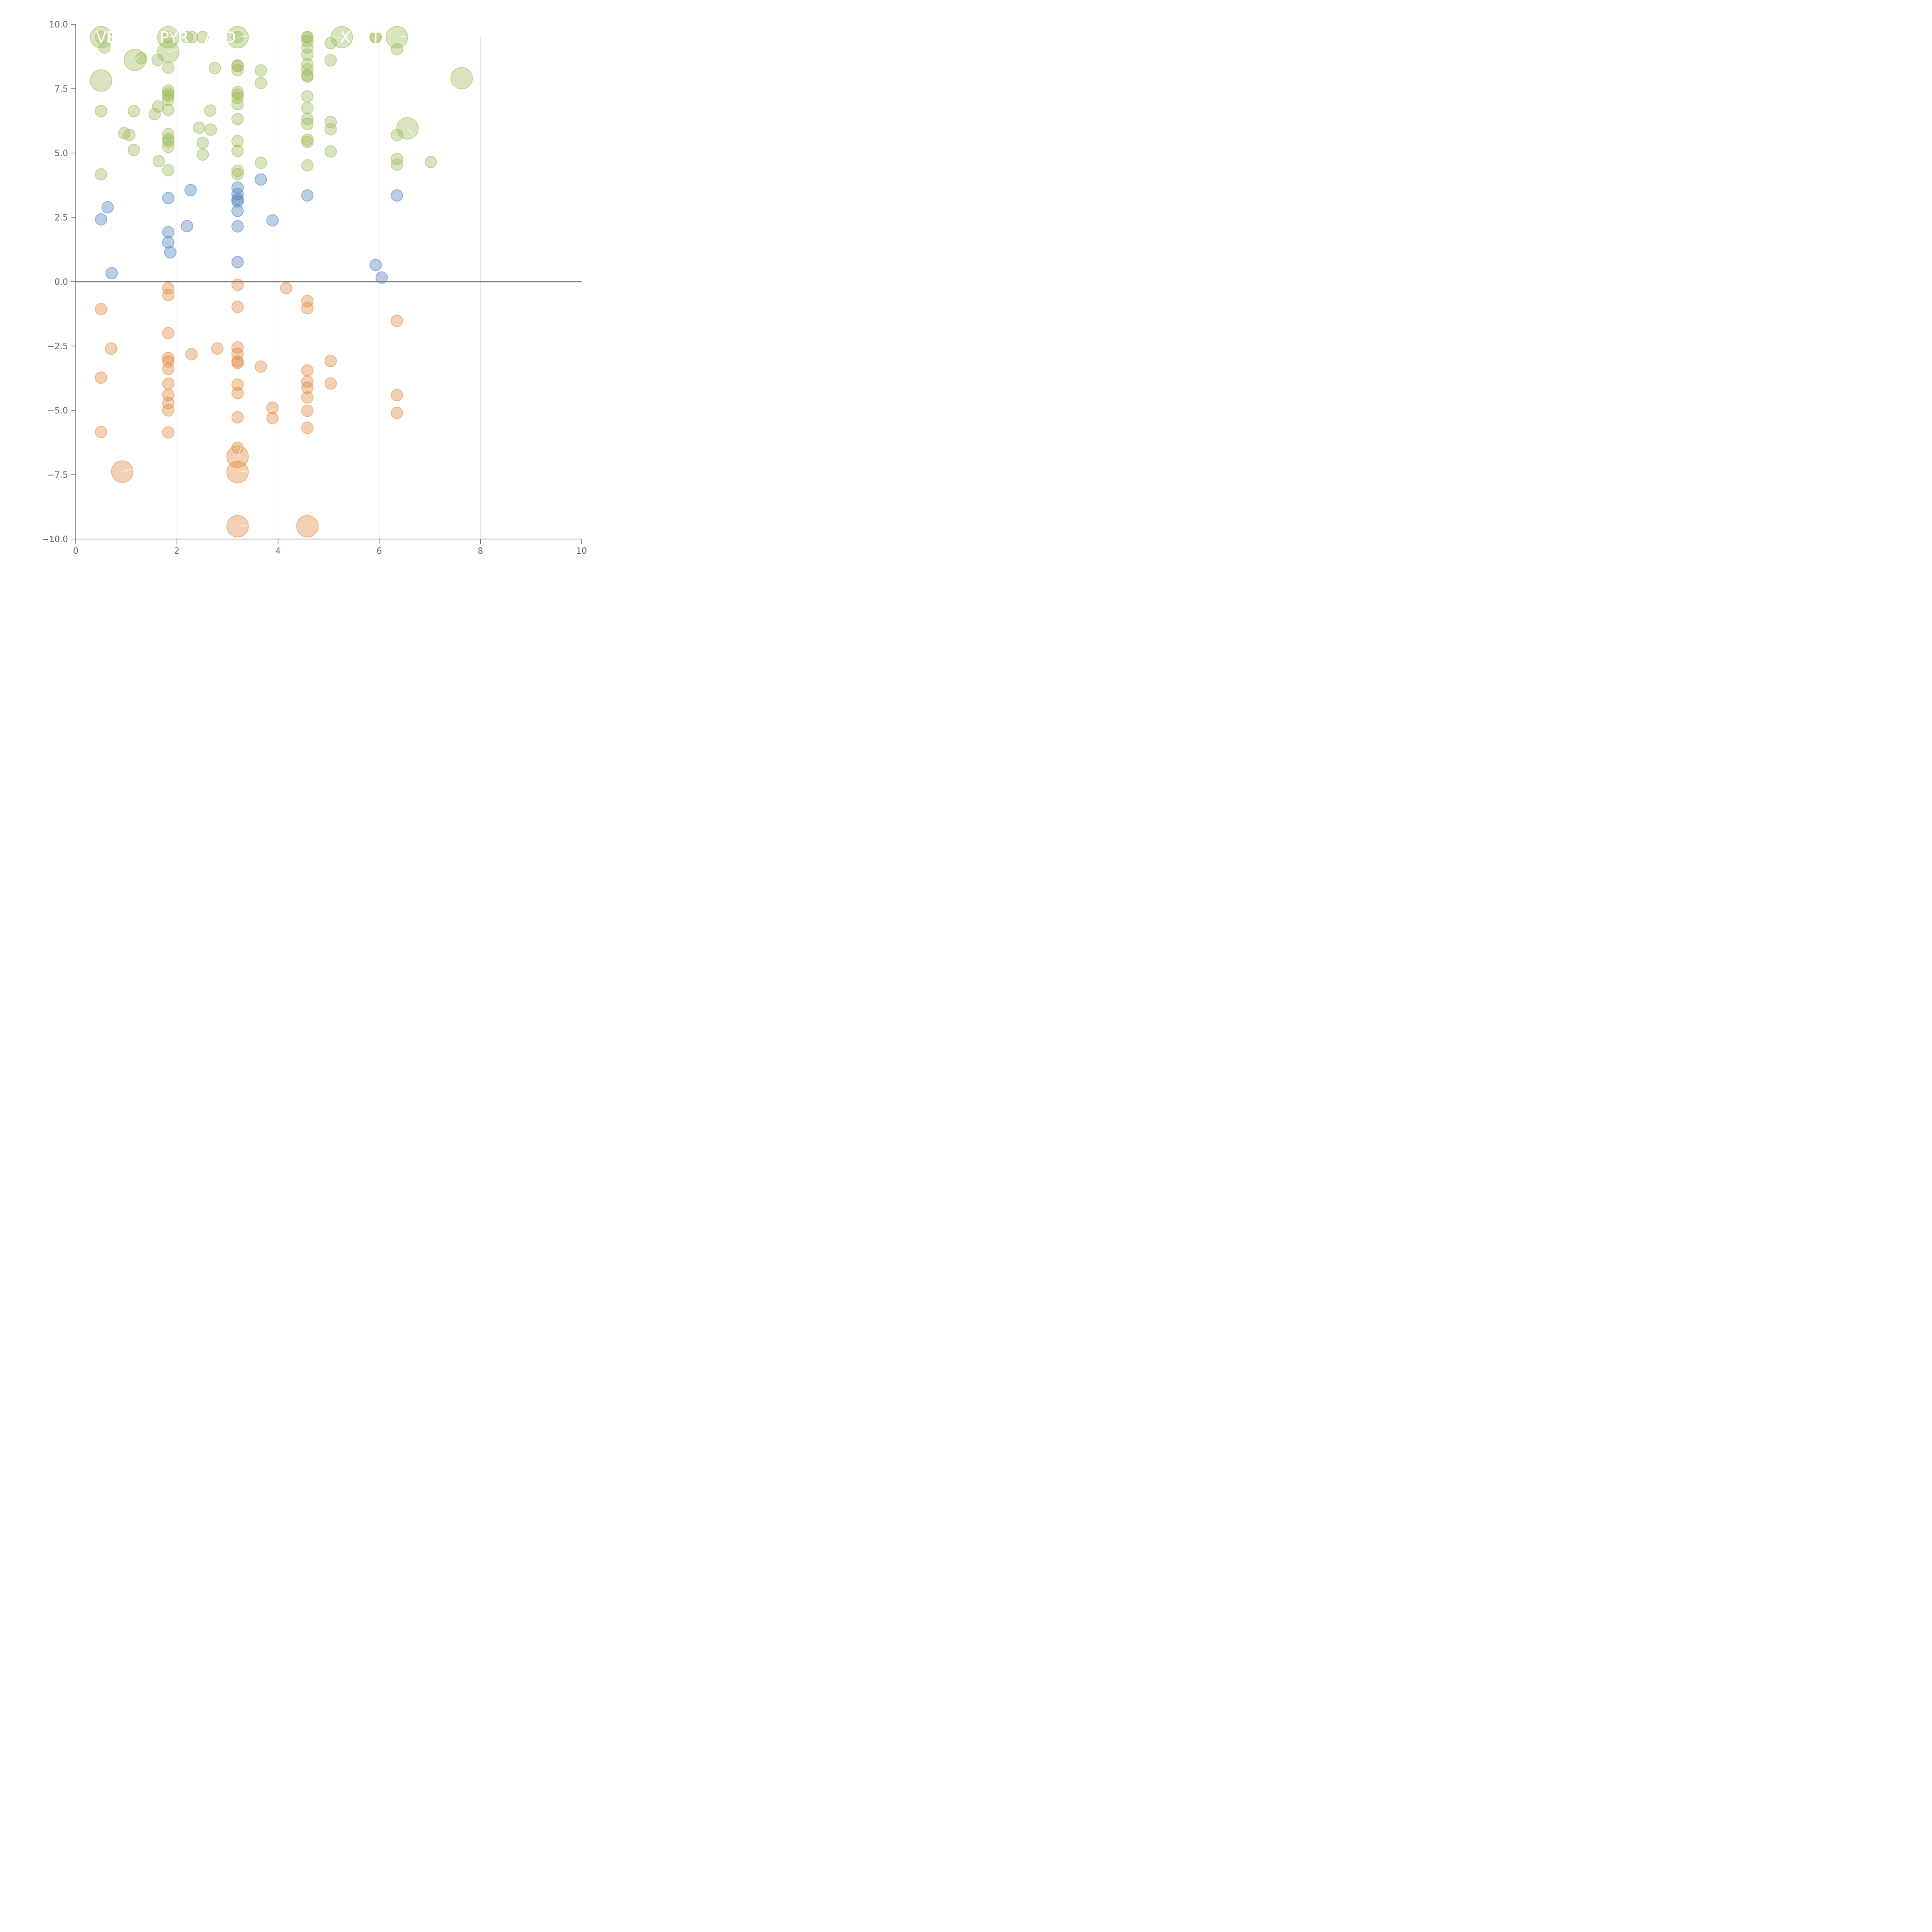 This screenshot has height=1932, width=1932. I want to click on y-tick-label: 5.0, so click(61, 153).